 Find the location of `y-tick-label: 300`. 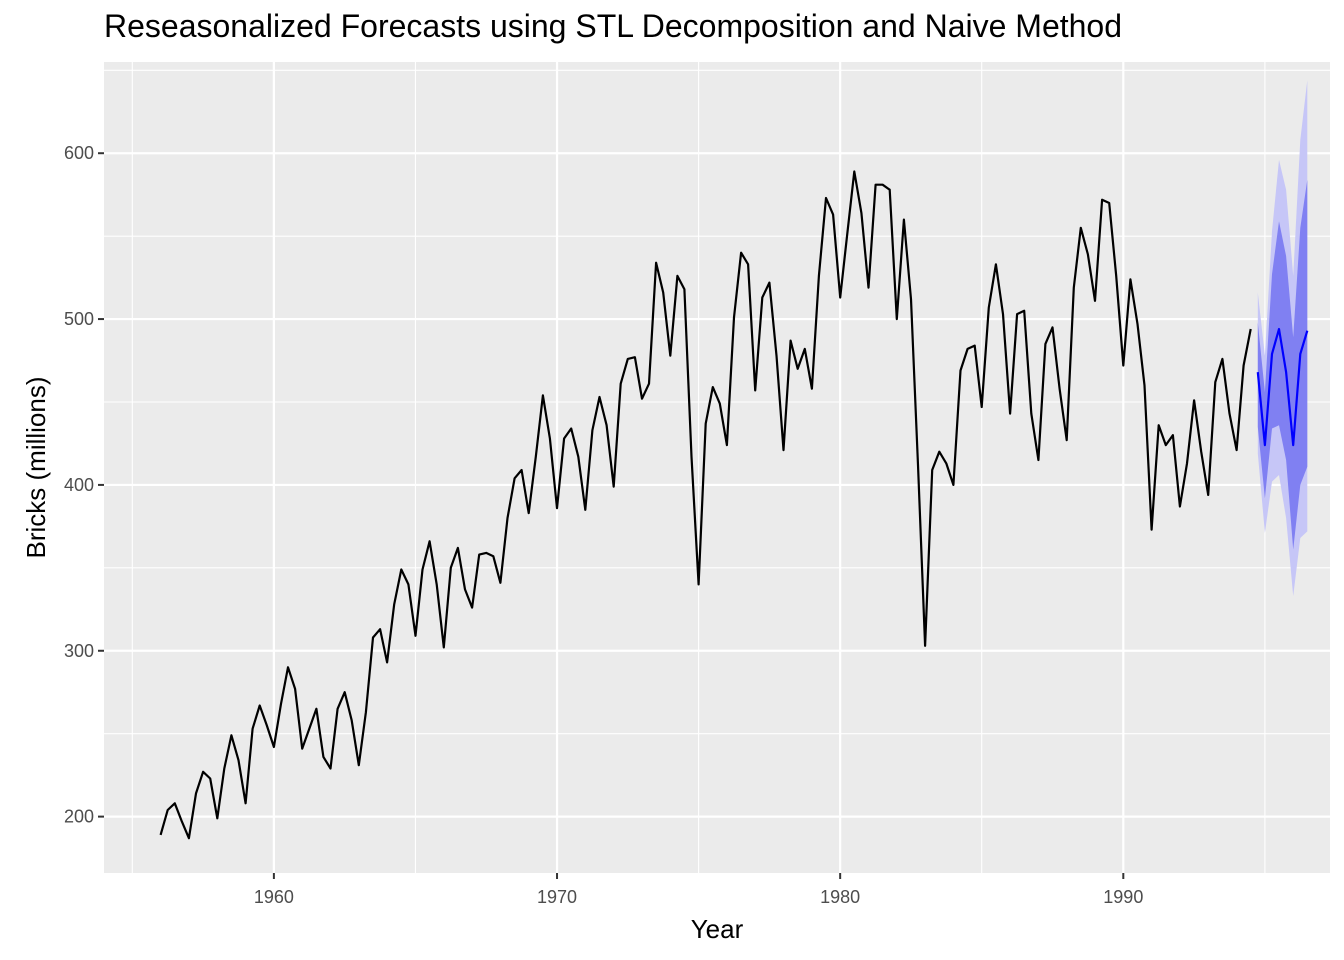

y-tick-label: 300 is located at coordinates (79, 651).